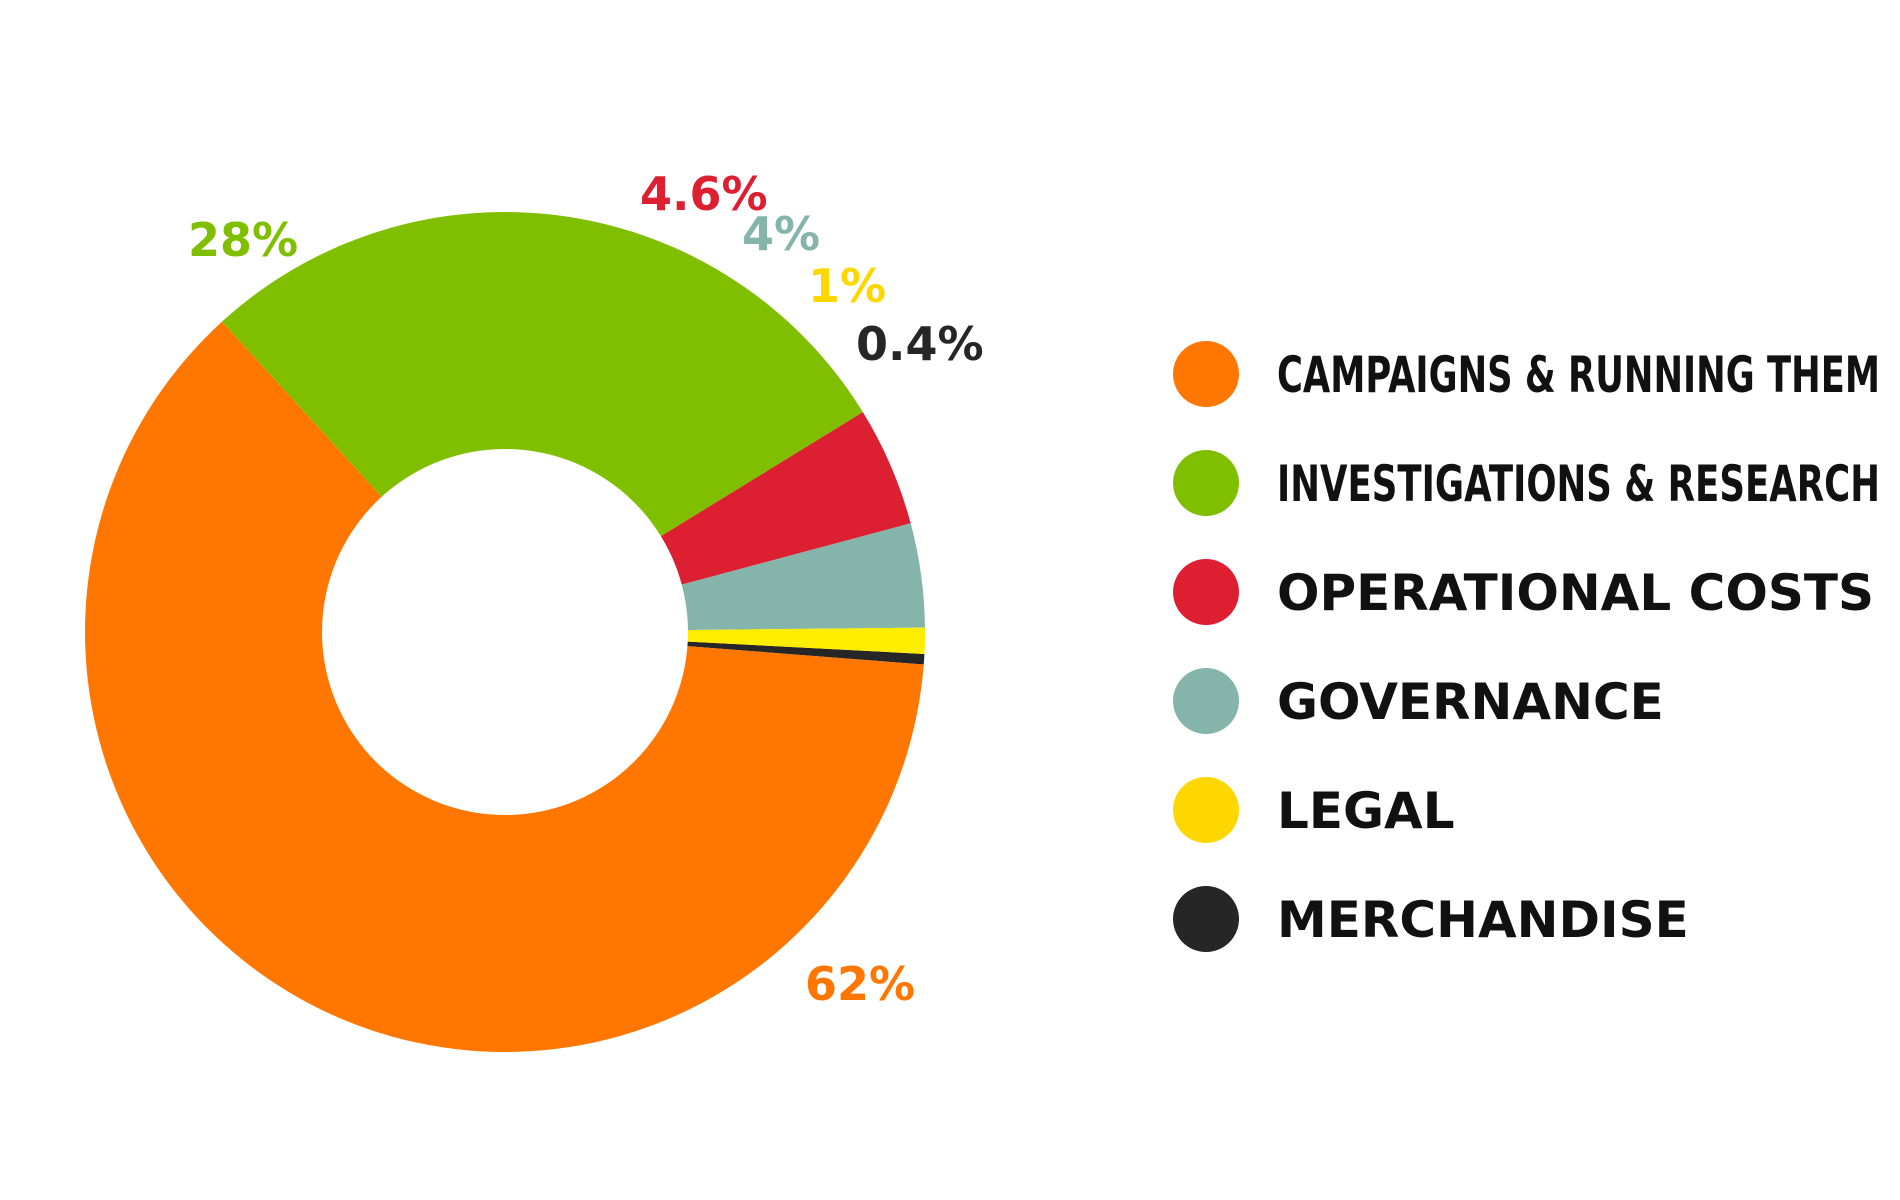 Image resolution: width=1900 pixels, height=1200 pixels. Describe the element at coordinates (860, 984) in the screenshot. I see `slice-label-campaigns-and-running-them: 62%` at that location.